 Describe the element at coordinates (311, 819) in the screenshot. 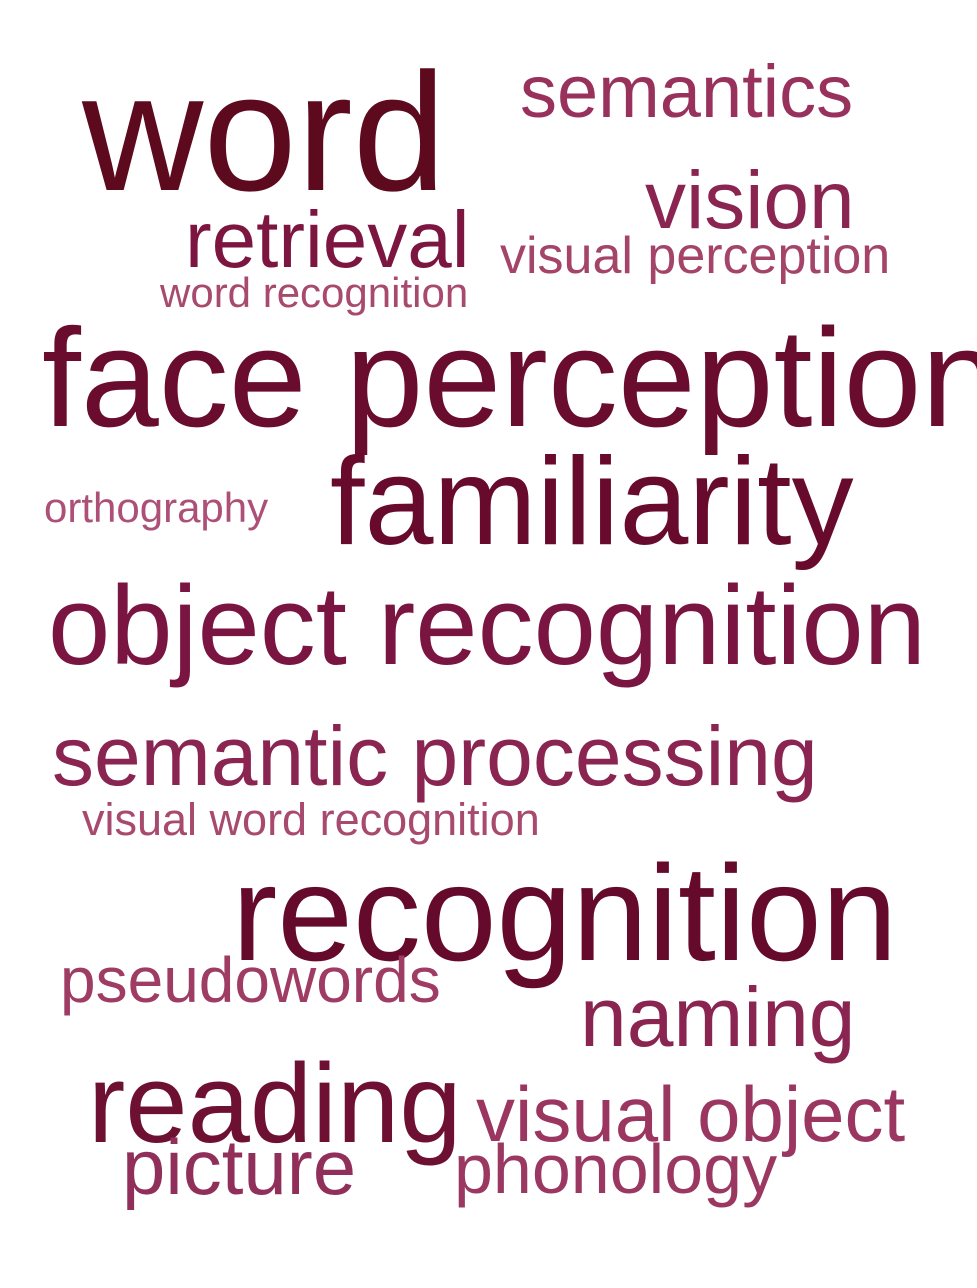

I see `cloud-word-visual-word-recognition: visual word recognition` at that location.